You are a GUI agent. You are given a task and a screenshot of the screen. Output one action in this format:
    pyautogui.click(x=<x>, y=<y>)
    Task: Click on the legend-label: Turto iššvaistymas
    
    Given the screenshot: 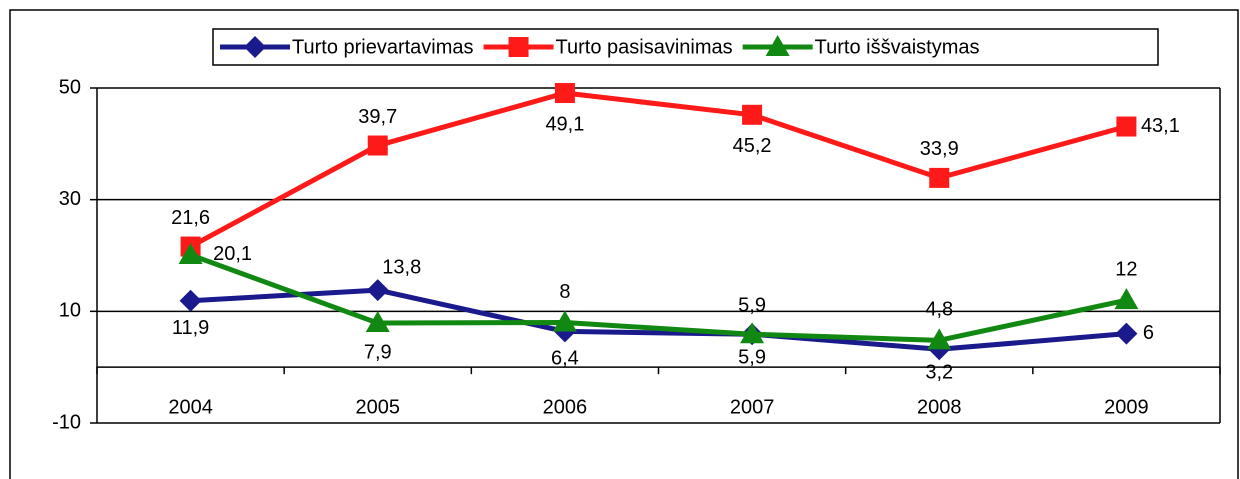 What is the action you would take?
    pyautogui.click(x=897, y=47)
    